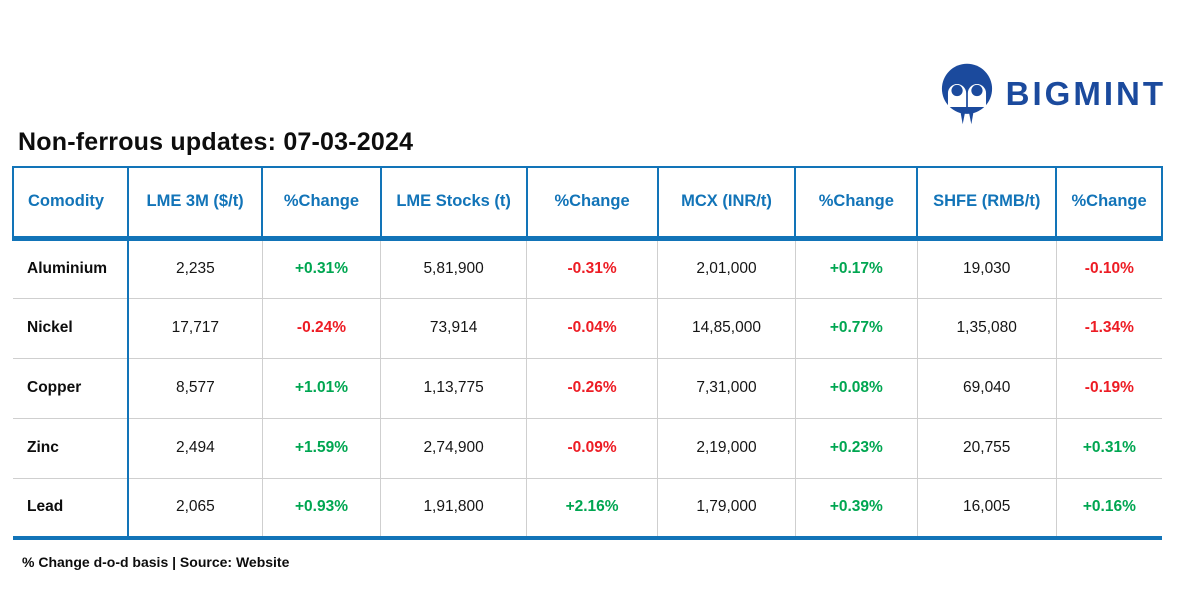 The width and height of the screenshot is (1200, 600). I want to click on mcx-change-cell: +0.39%, so click(856, 509).